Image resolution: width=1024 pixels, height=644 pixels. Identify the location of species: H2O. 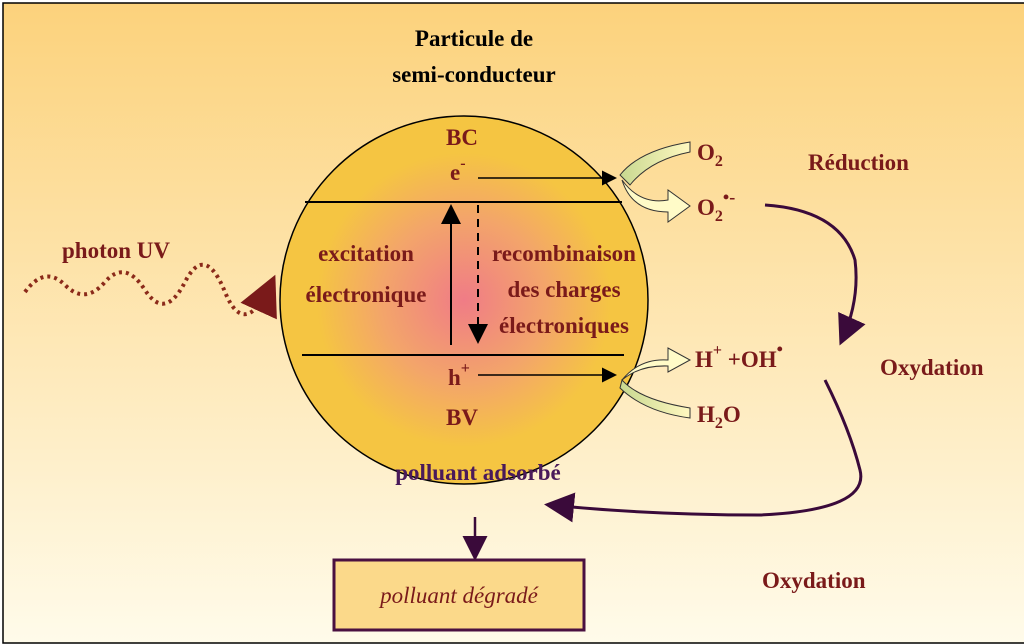
(719, 417).